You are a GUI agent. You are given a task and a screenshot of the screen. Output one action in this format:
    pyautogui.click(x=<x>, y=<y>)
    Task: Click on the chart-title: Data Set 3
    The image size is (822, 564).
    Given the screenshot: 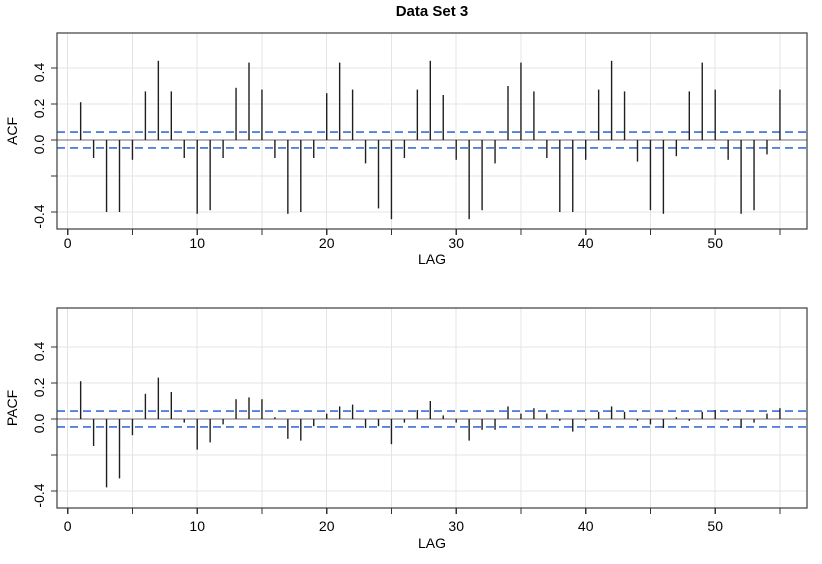 What is the action you would take?
    pyautogui.click(x=432, y=11)
    